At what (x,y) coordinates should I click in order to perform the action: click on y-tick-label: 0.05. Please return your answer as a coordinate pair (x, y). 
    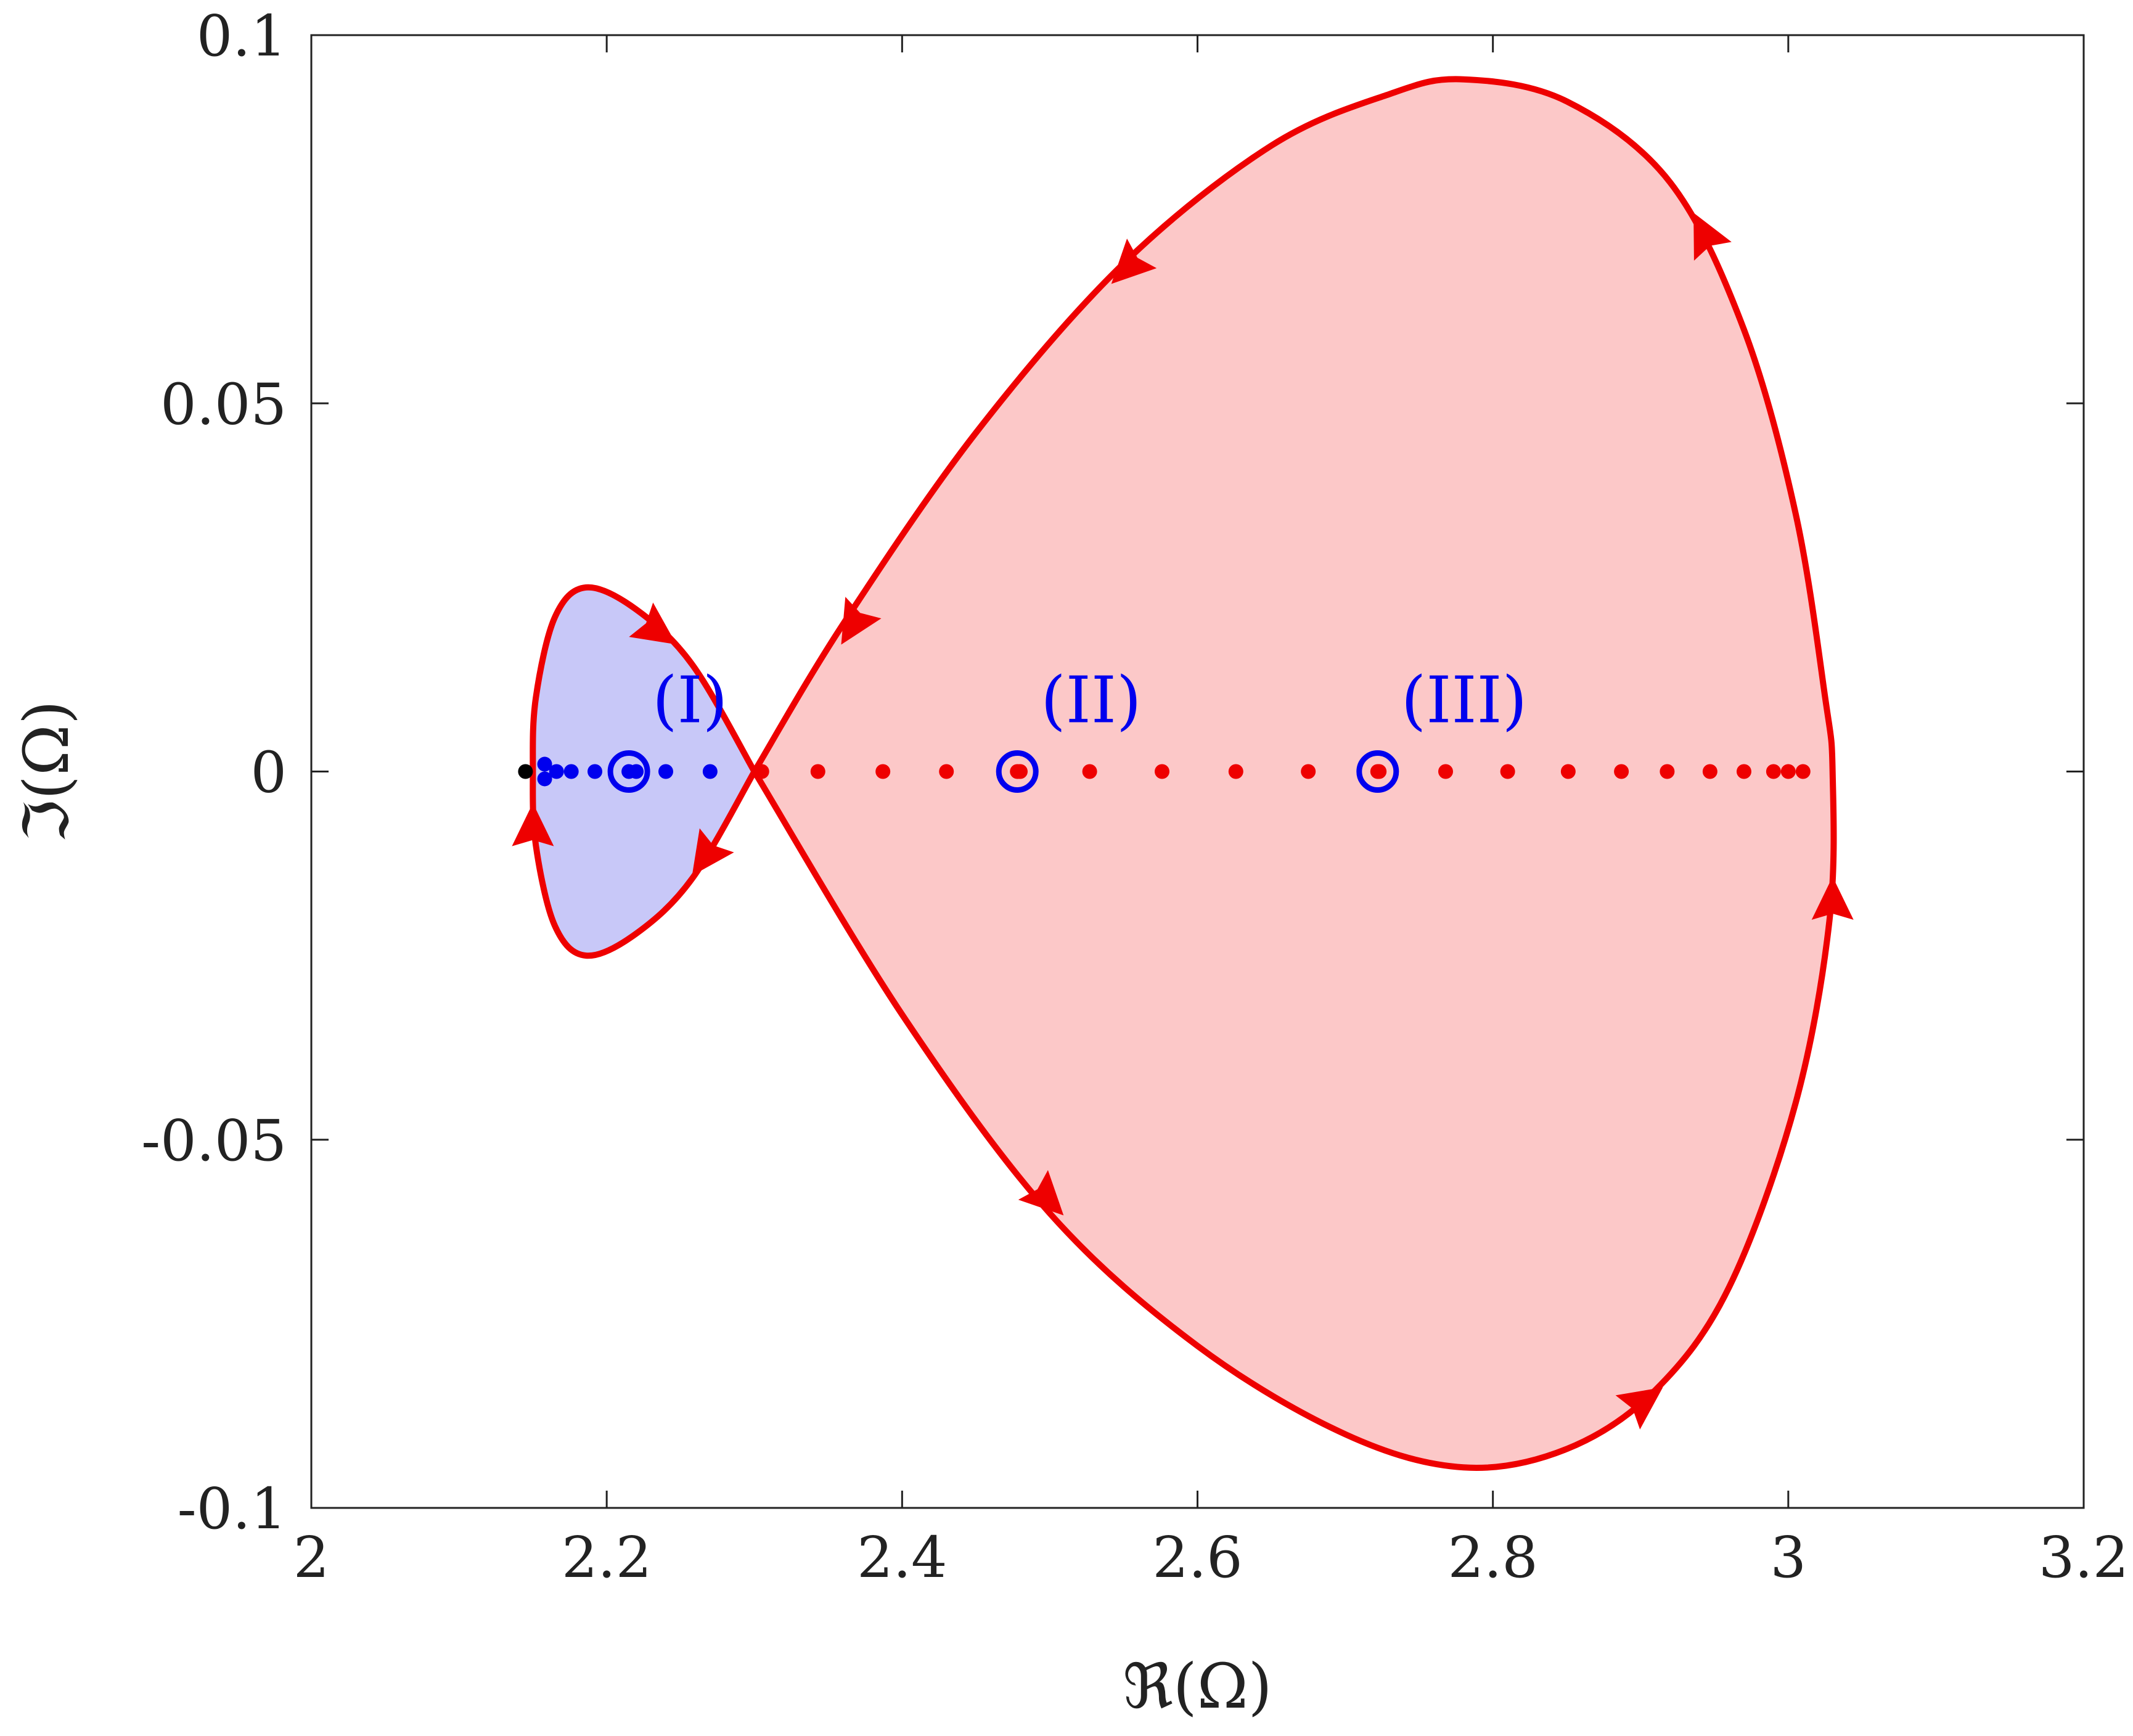
    Looking at the image, I should click on (223, 404).